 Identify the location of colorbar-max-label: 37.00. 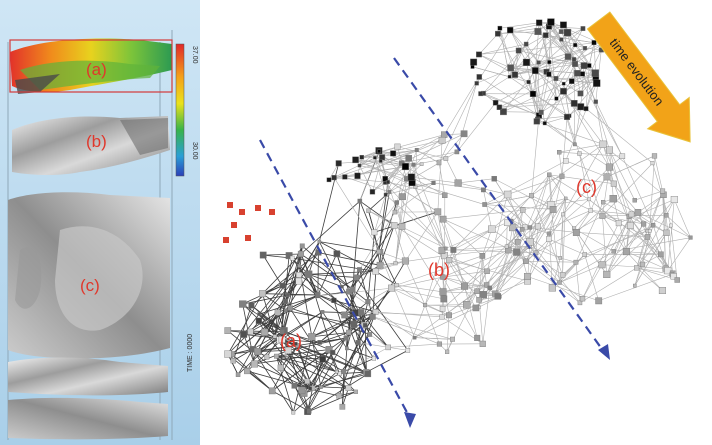
(194, 55).